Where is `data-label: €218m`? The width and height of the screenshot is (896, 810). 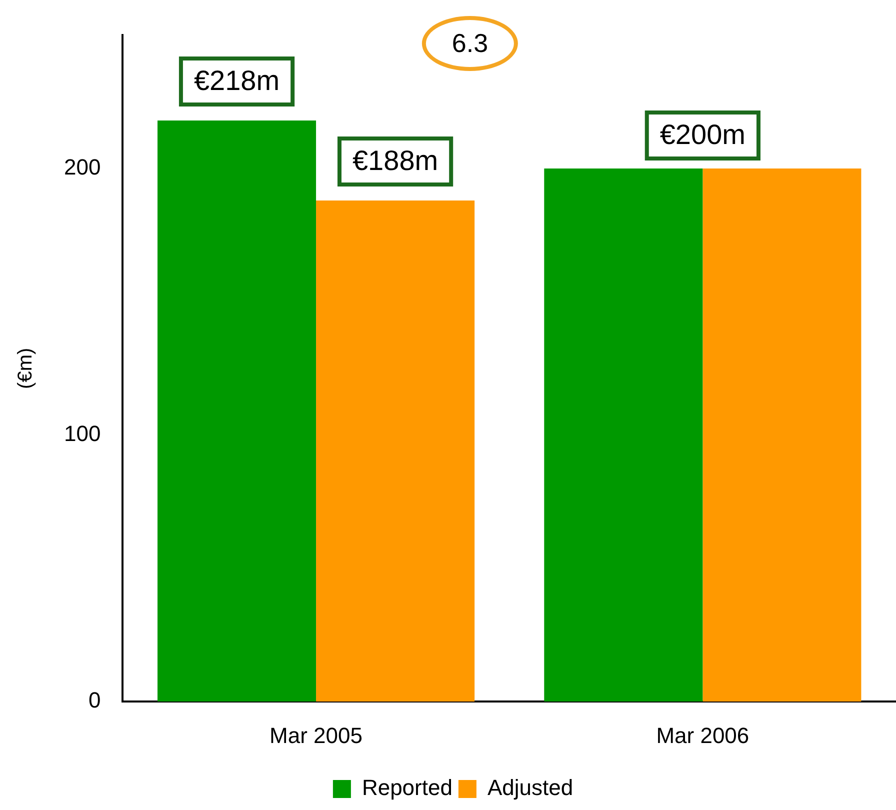 data-label: €218m is located at coordinates (237, 80).